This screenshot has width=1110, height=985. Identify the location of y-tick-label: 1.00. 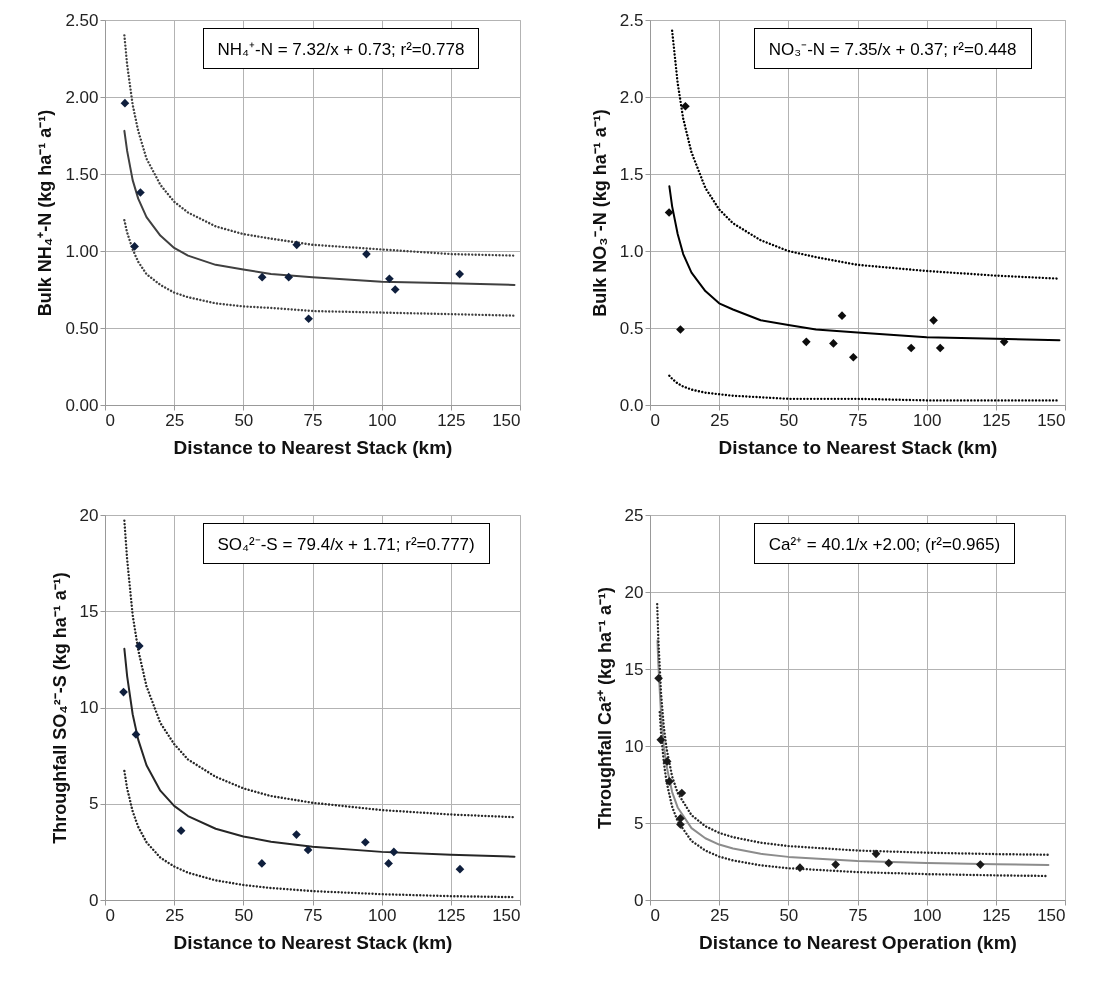
(82, 251).